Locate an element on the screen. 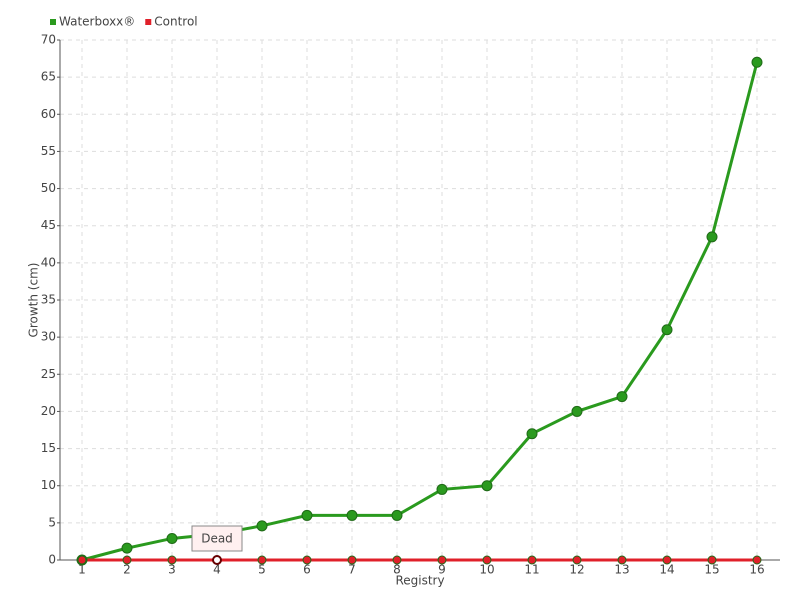 The width and height of the screenshot is (800, 600). y-tick-label: 30 is located at coordinates (48, 337).